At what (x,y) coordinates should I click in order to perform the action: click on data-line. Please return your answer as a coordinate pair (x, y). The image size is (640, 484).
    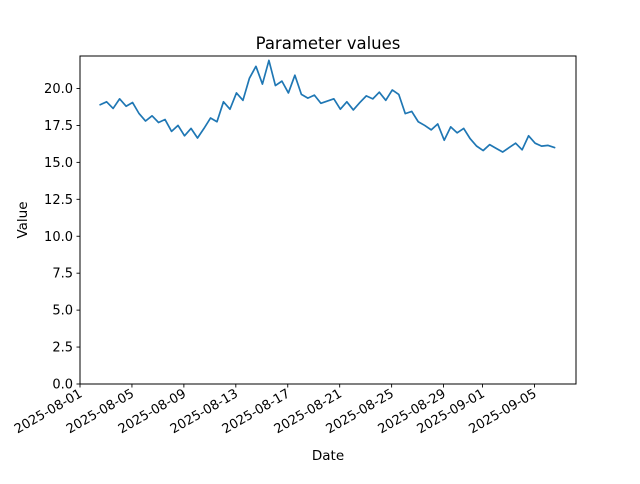
    Looking at the image, I should click on (327, 106).